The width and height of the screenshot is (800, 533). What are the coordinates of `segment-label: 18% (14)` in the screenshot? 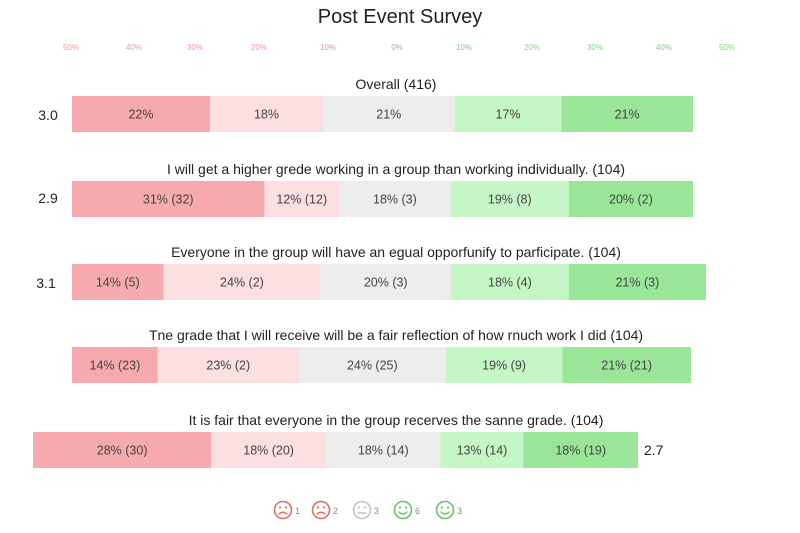 It's located at (383, 451).